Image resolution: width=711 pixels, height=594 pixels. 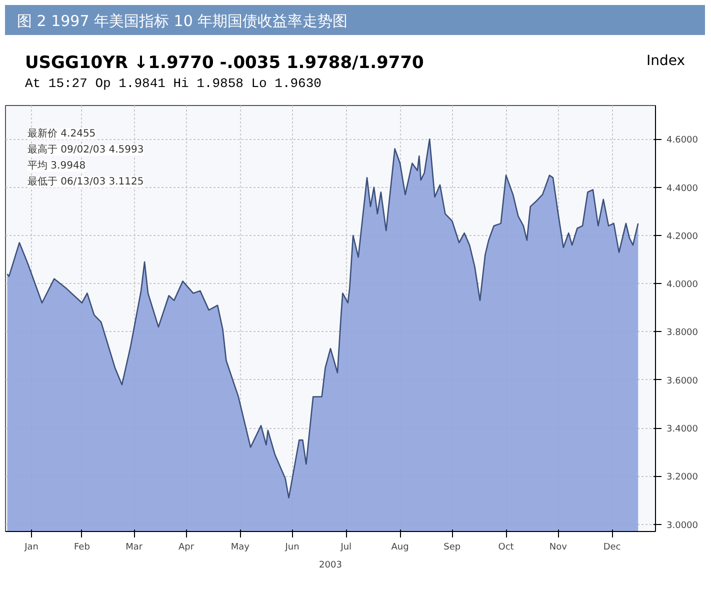 What do you see at coordinates (82, 547) in the screenshot?
I see `x-tick-label: Feb` at bounding box center [82, 547].